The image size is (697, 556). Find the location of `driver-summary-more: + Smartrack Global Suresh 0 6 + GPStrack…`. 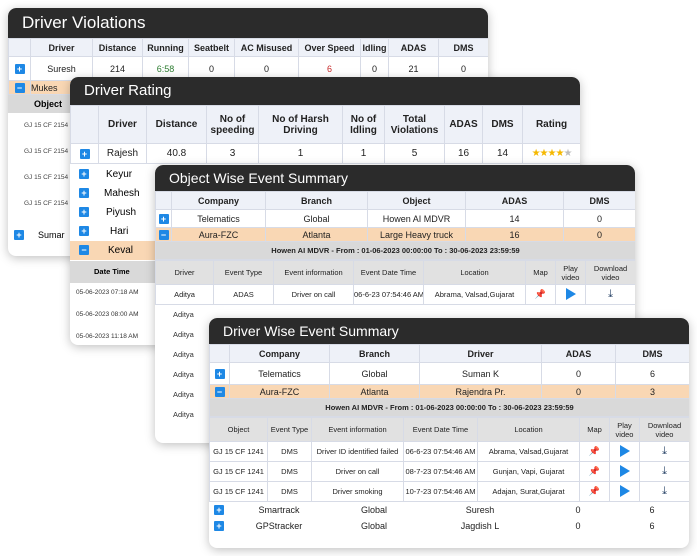

driver-summary-more: + Smartrack Global Suresh 0 6 + GPStrack… is located at coordinates (449, 518).